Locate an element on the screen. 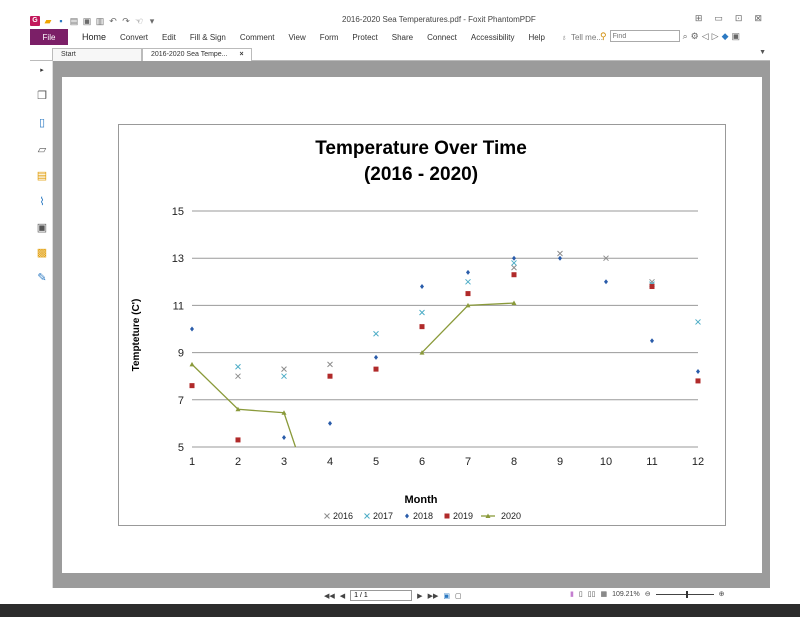  find-options-icon: ⚲ is located at coordinates (603, 35).